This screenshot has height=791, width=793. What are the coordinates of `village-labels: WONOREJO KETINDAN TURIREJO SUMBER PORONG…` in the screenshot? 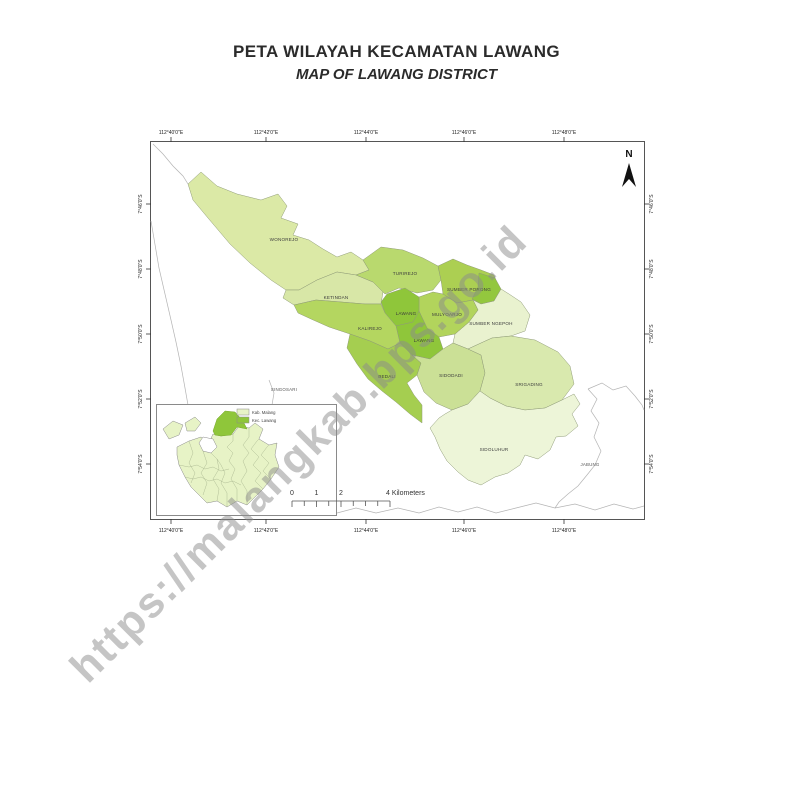 It's located at (435, 352).